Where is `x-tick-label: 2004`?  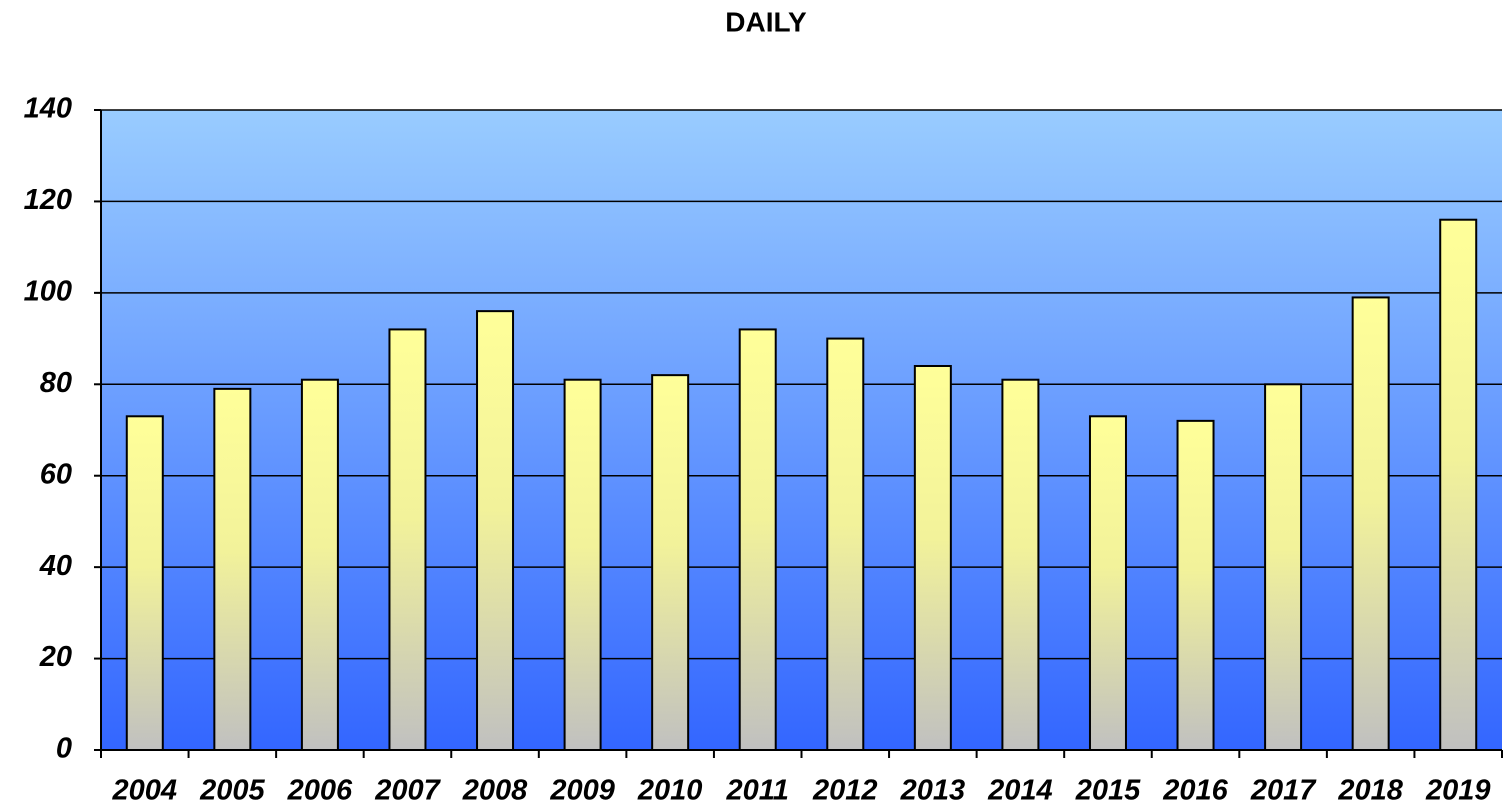
x-tick-label: 2004 is located at coordinates (145, 791).